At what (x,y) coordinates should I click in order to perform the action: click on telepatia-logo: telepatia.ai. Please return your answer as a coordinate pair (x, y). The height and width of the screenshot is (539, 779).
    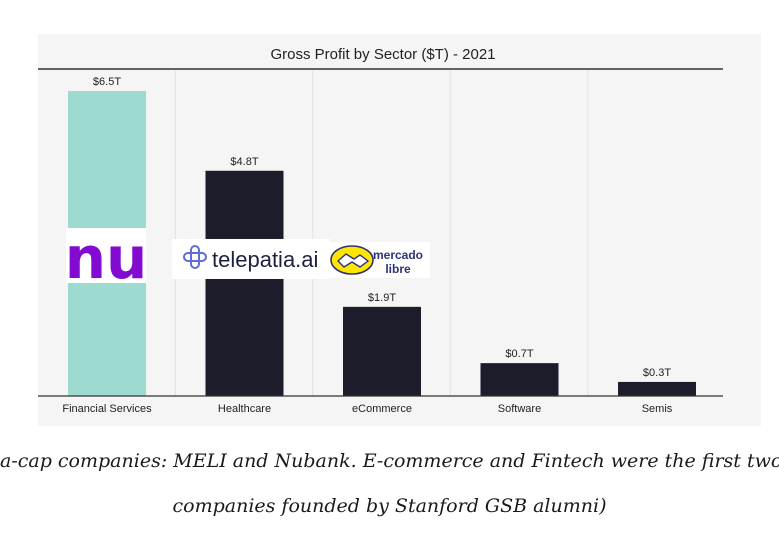
    Looking at the image, I should click on (251, 259).